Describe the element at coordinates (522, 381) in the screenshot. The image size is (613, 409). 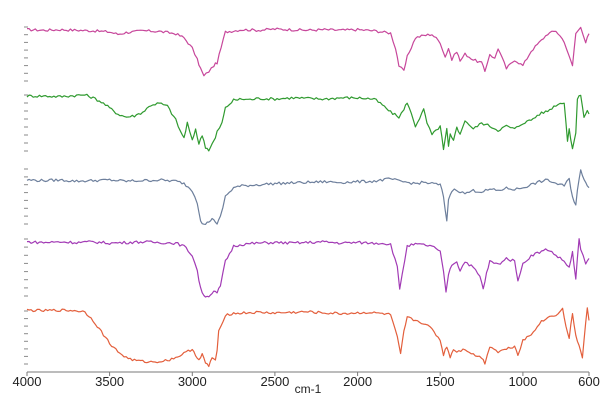
I see `x-tick-label-1000: 1000` at that location.